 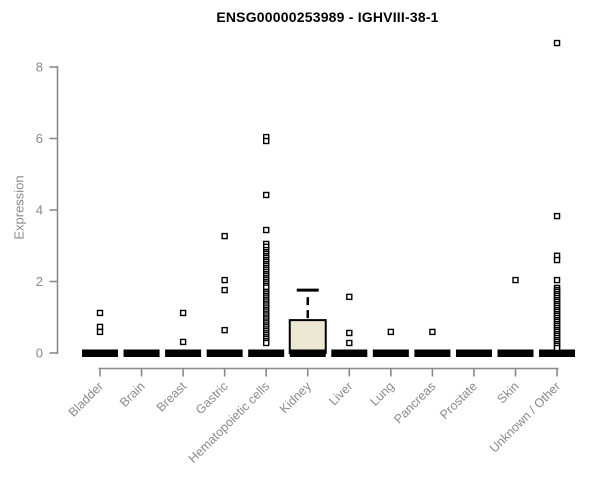 What do you see at coordinates (183, 353) in the screenshot?
I see `median-bar-breast` at bounding box center [183, 353].